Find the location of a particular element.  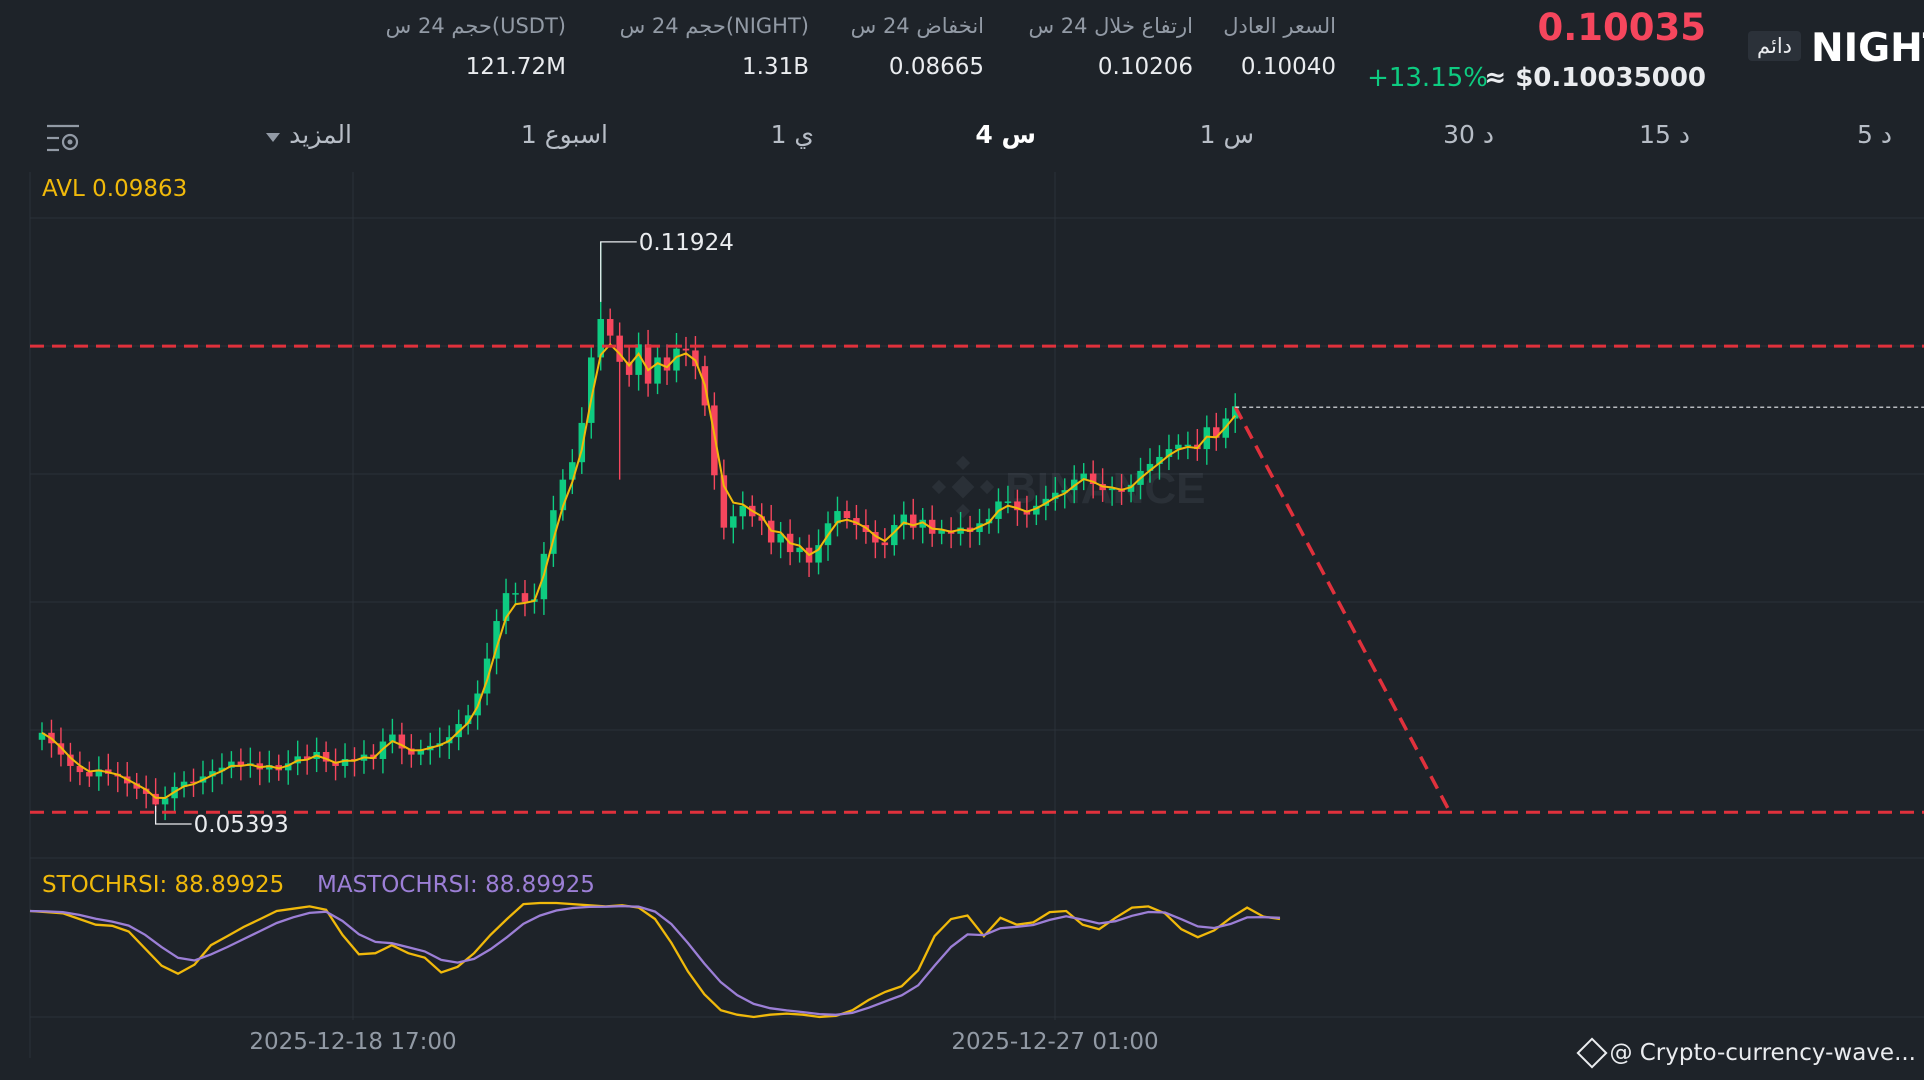

vol-base-value: 1.31B is located at coordinates (775, 67).